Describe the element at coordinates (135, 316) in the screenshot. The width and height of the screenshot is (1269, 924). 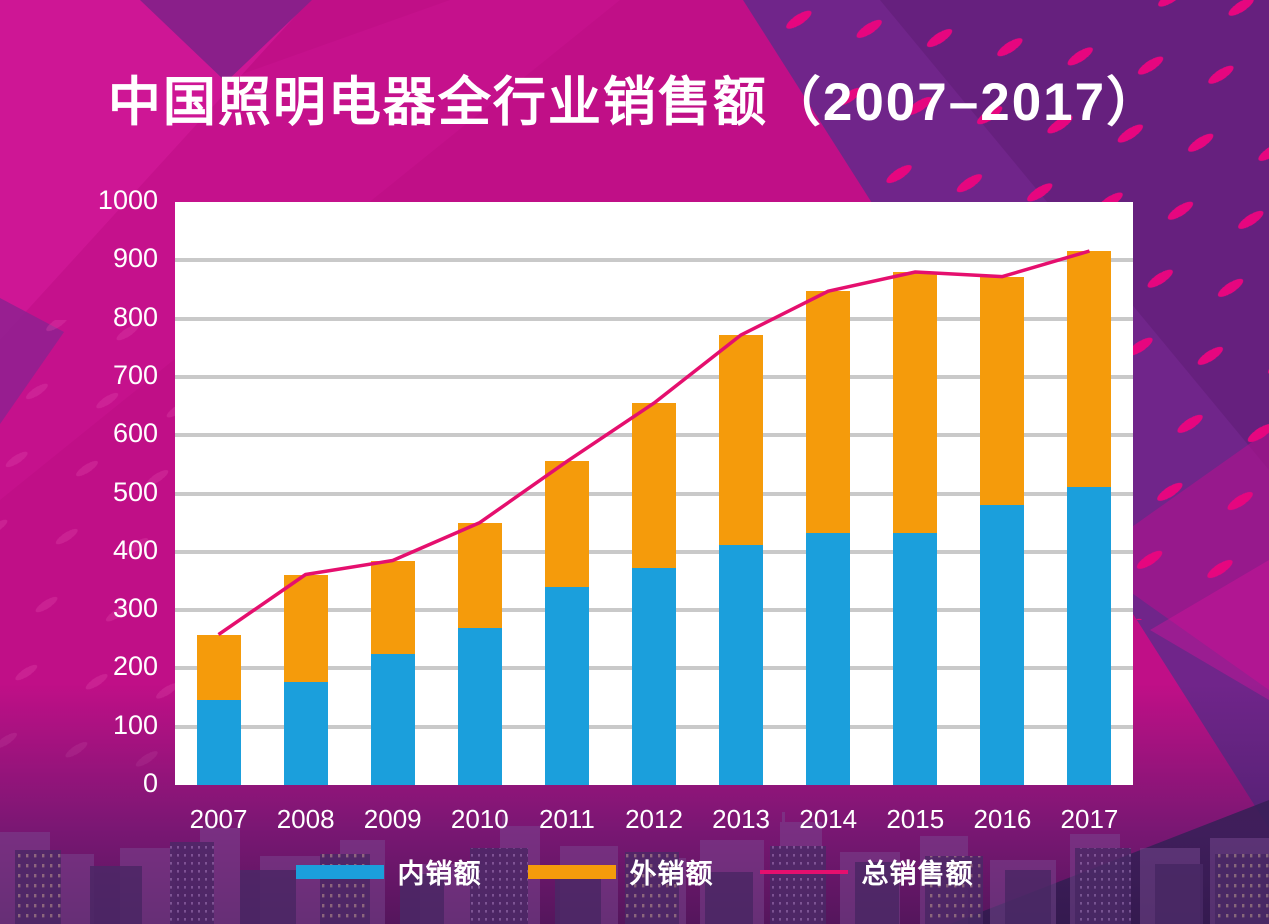
I see `y-axis-label: 800` at that location.